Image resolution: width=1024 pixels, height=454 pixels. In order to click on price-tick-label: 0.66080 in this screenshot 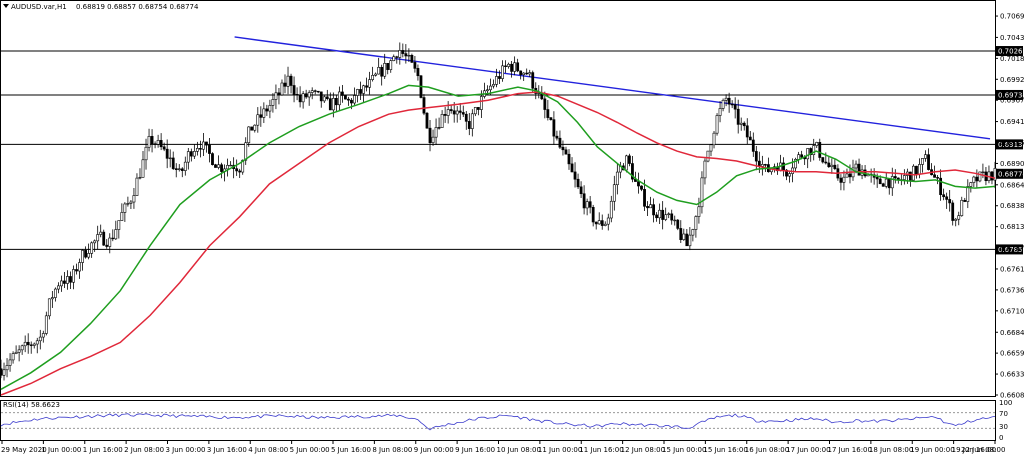, I will do `click(1012, 396)`.